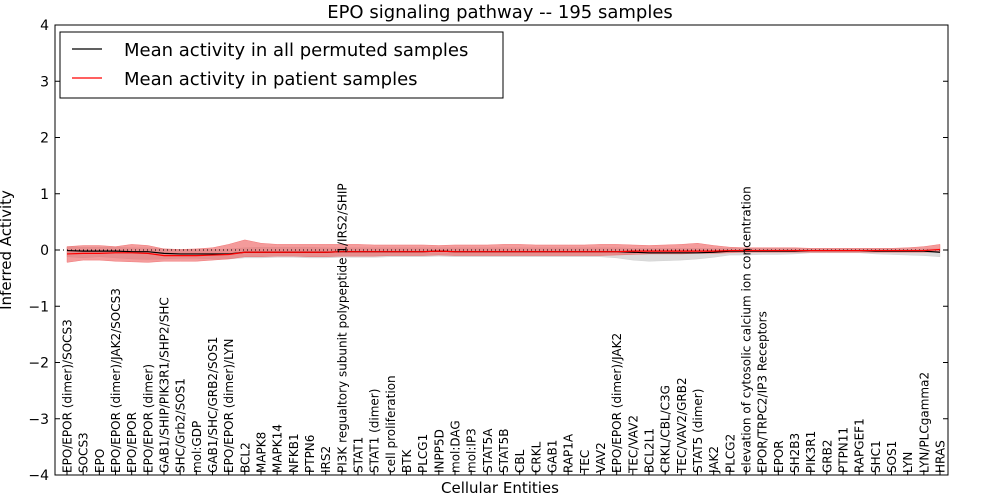 The height and width of the screenshot is (500, 1000). Describe the element at coordinates (44, 139) in the screenshot. I see `y-tick-label: 2` at that location.